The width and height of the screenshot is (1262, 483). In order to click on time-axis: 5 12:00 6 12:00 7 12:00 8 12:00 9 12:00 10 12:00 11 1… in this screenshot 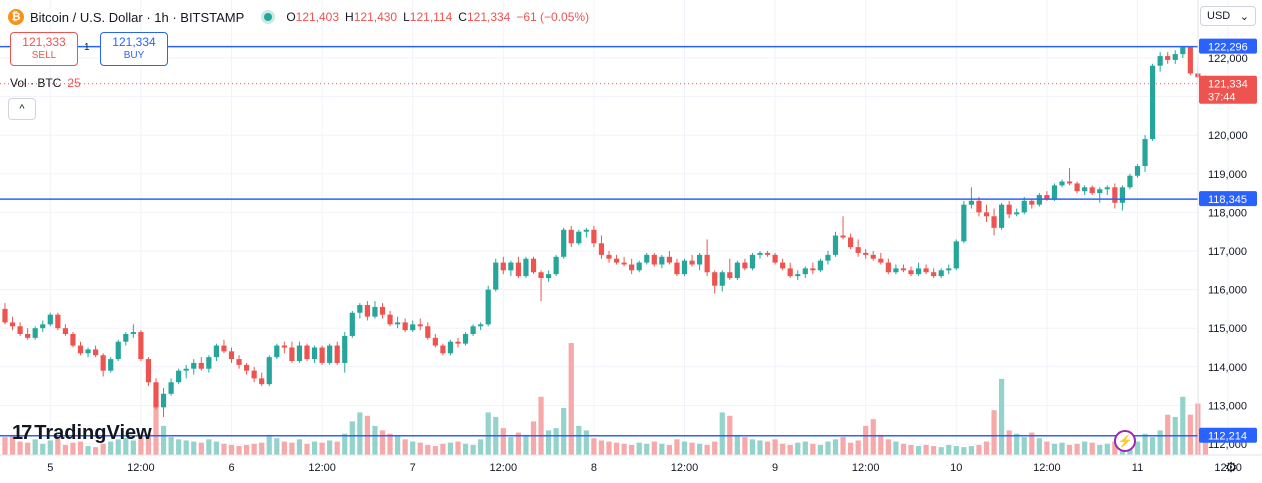, I will do `click(644, 468)`.